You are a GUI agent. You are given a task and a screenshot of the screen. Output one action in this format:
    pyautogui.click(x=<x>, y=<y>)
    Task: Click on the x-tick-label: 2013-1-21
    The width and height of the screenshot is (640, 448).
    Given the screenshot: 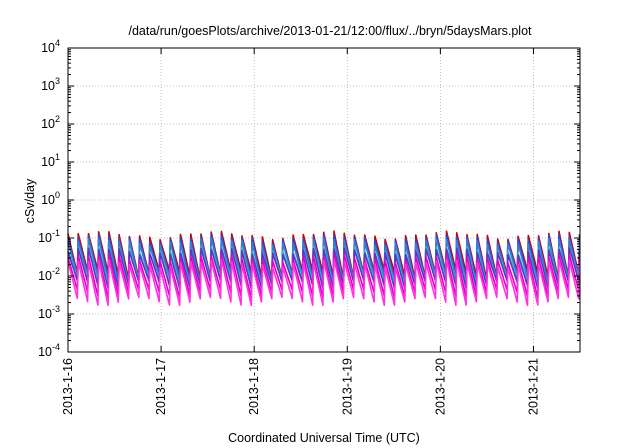 What is the action you would take?
    pyautogui.click(x=533, y=386)
    